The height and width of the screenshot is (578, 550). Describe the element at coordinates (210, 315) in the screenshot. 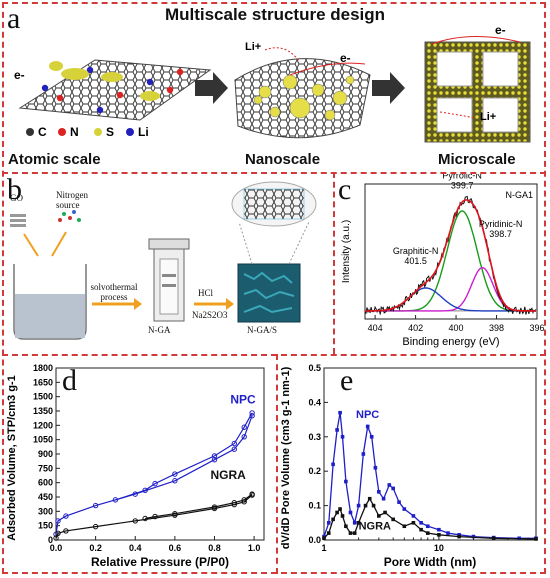

I see `na2s2o3-label: Na2S2O3` at that location.